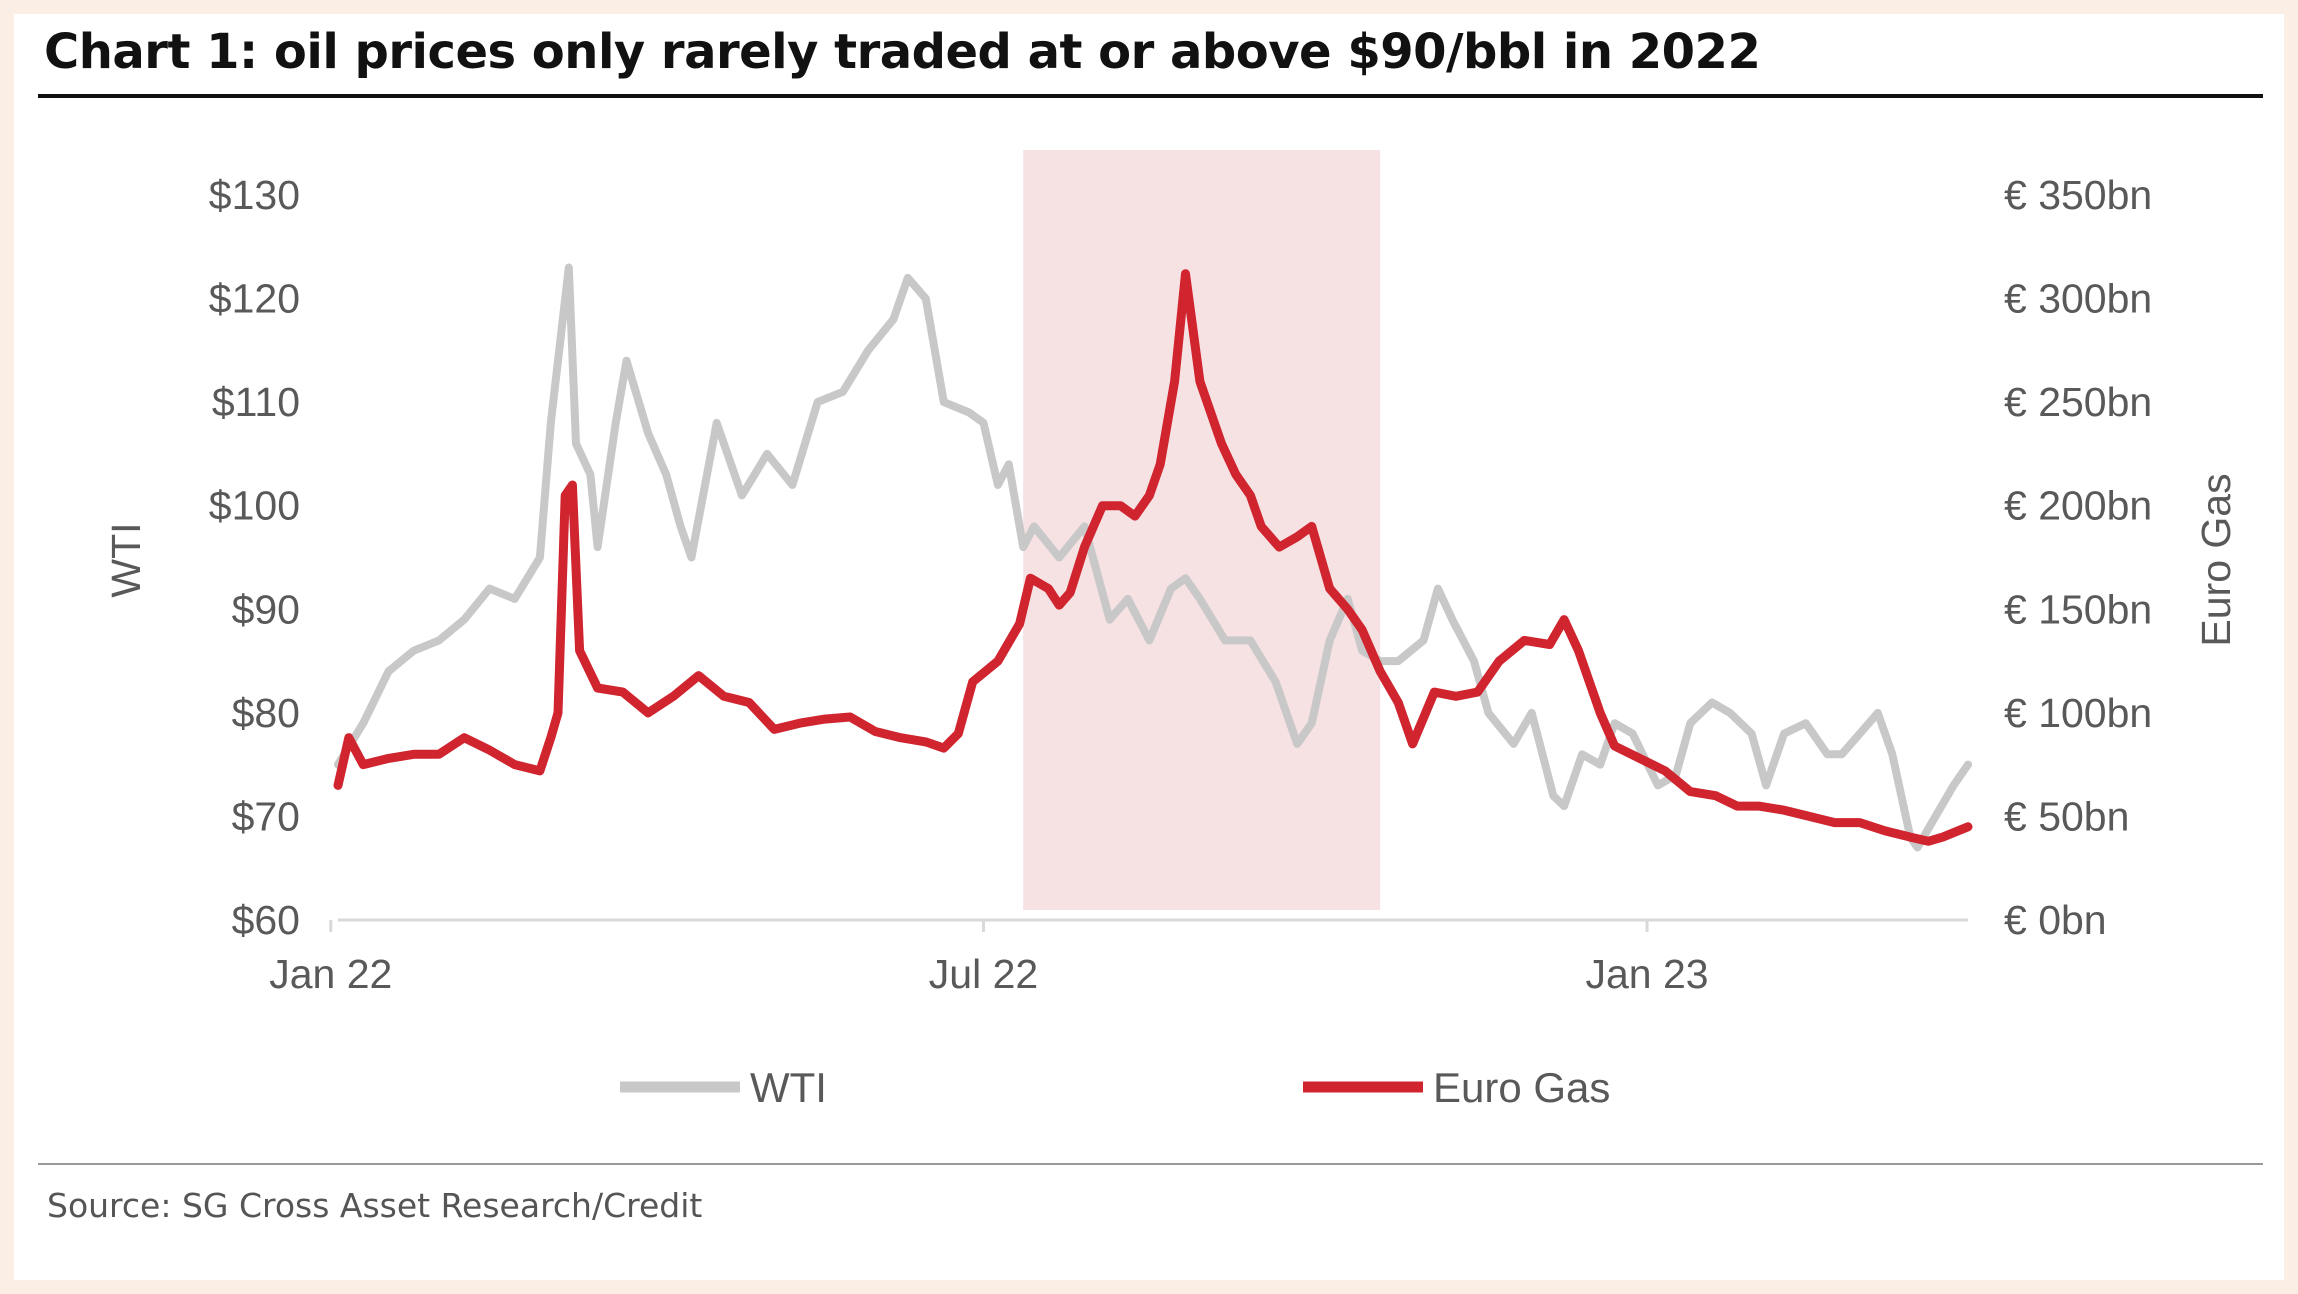 This screenshot has width=2298, height=1294. I want to click on source-divider, so click(1150, 1164).